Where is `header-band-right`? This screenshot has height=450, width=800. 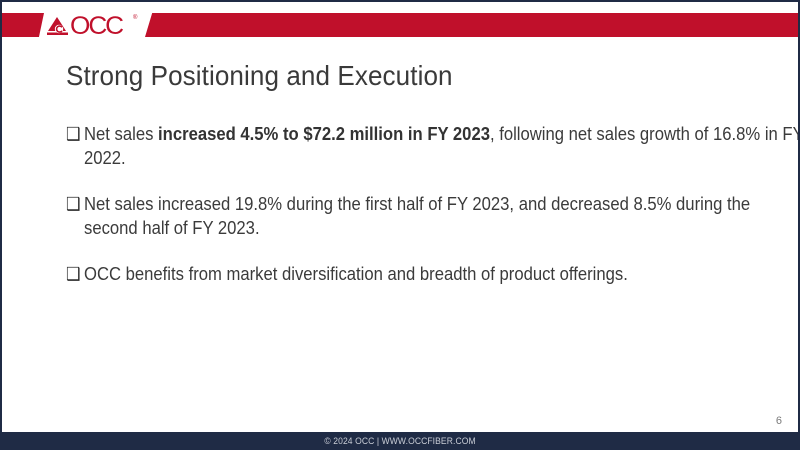
header-band-right is located at coordinates (471, 25).